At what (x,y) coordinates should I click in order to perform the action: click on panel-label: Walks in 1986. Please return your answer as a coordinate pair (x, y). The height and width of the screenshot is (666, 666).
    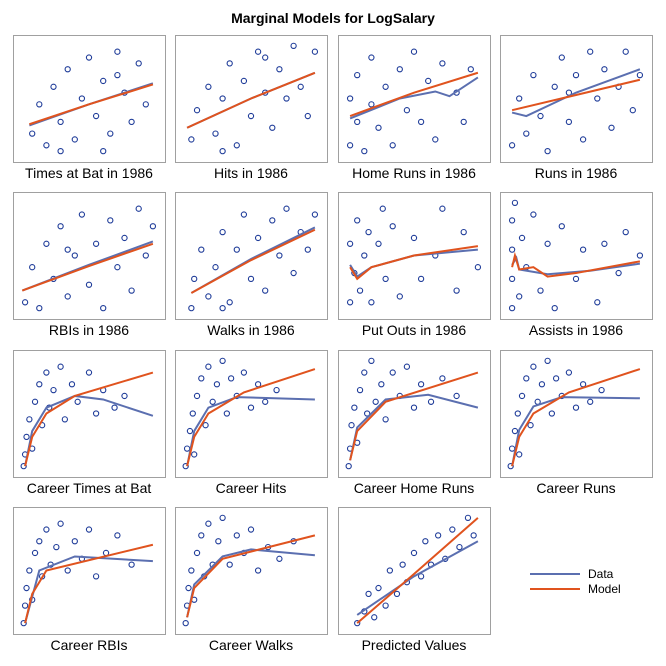
    Looking at the image, I should click on (251, 330).